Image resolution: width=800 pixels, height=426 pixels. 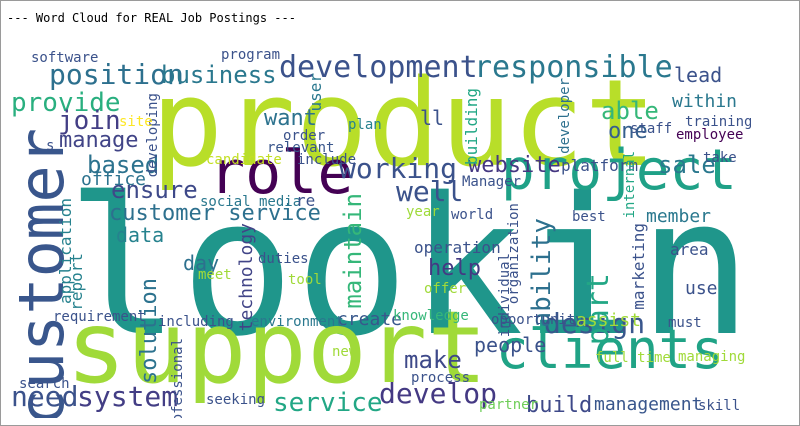 I want to click on cloud-word: develop, so click(x=438, y=393).